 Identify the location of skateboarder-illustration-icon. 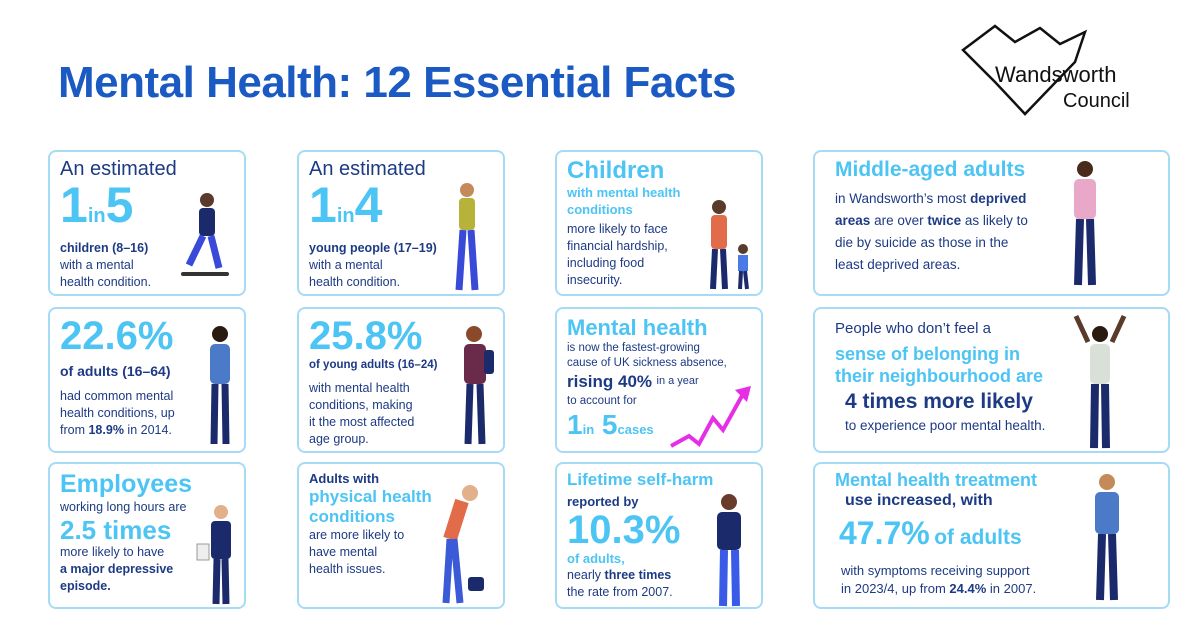
(205, 234).